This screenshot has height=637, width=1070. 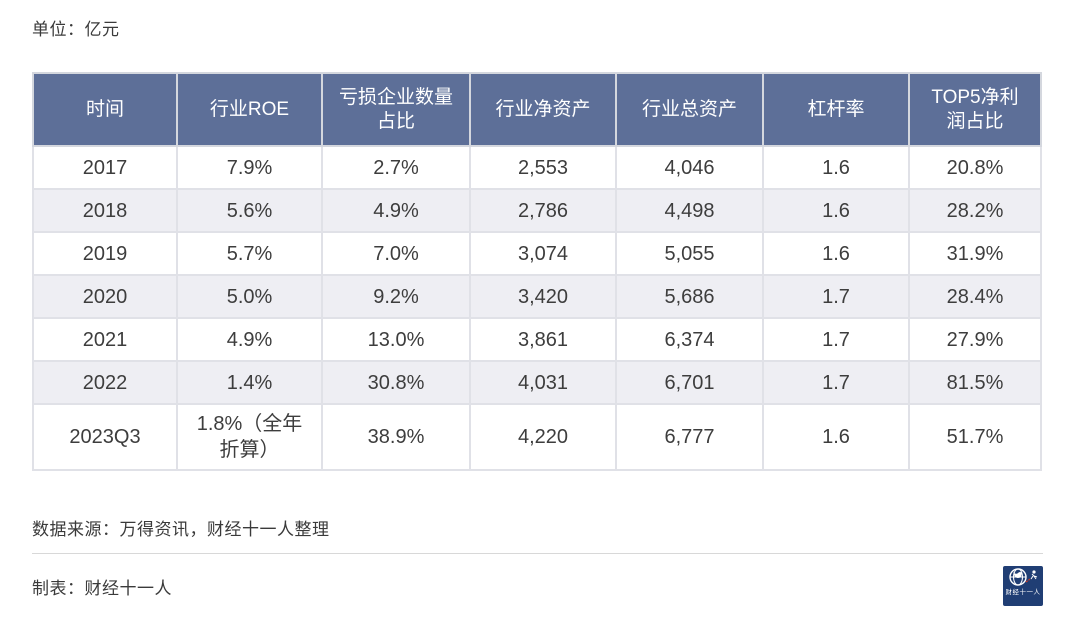 What do you see at coordinates (975, 437) in the screenshot?
I see `table-cell: 51.7%` at bounding box center [975, 437].